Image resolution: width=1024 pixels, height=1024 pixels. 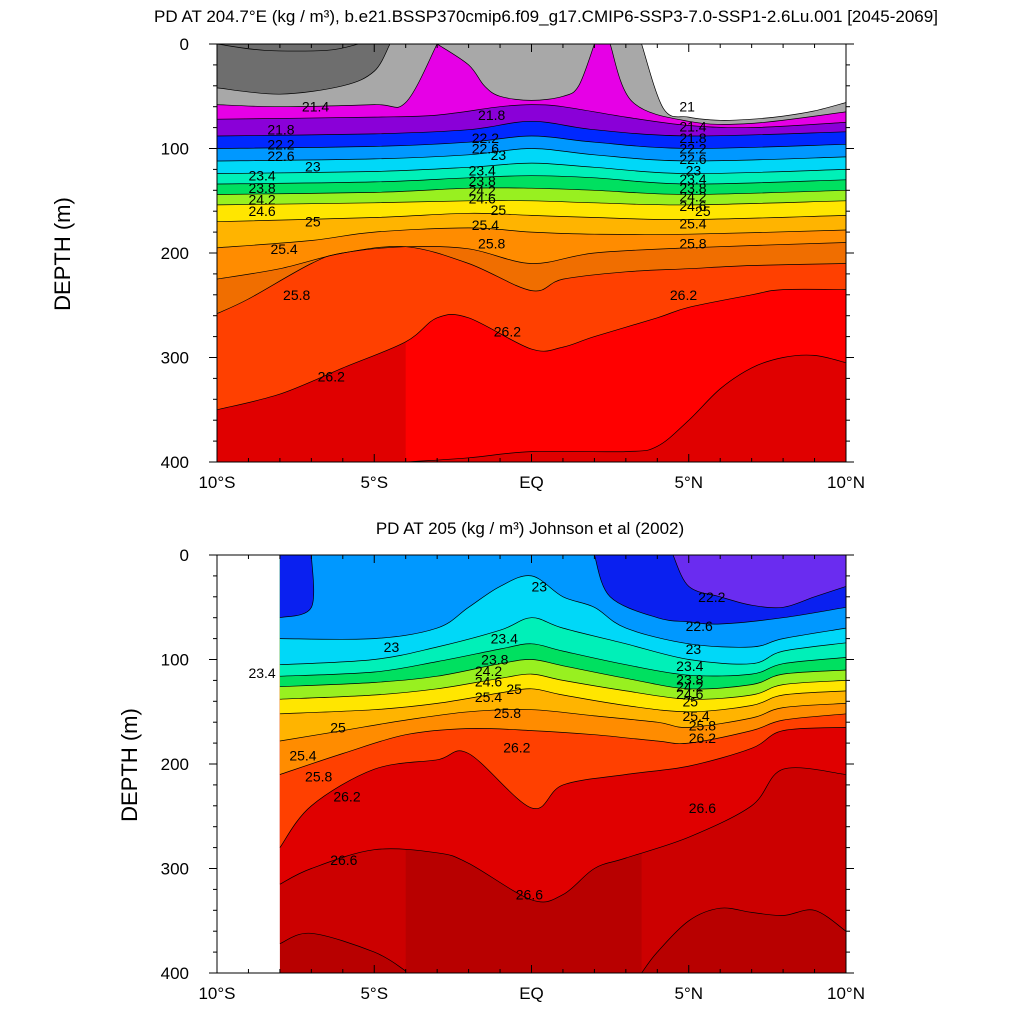 I want to click on contour-label: 21, so click(x=687, y=107).